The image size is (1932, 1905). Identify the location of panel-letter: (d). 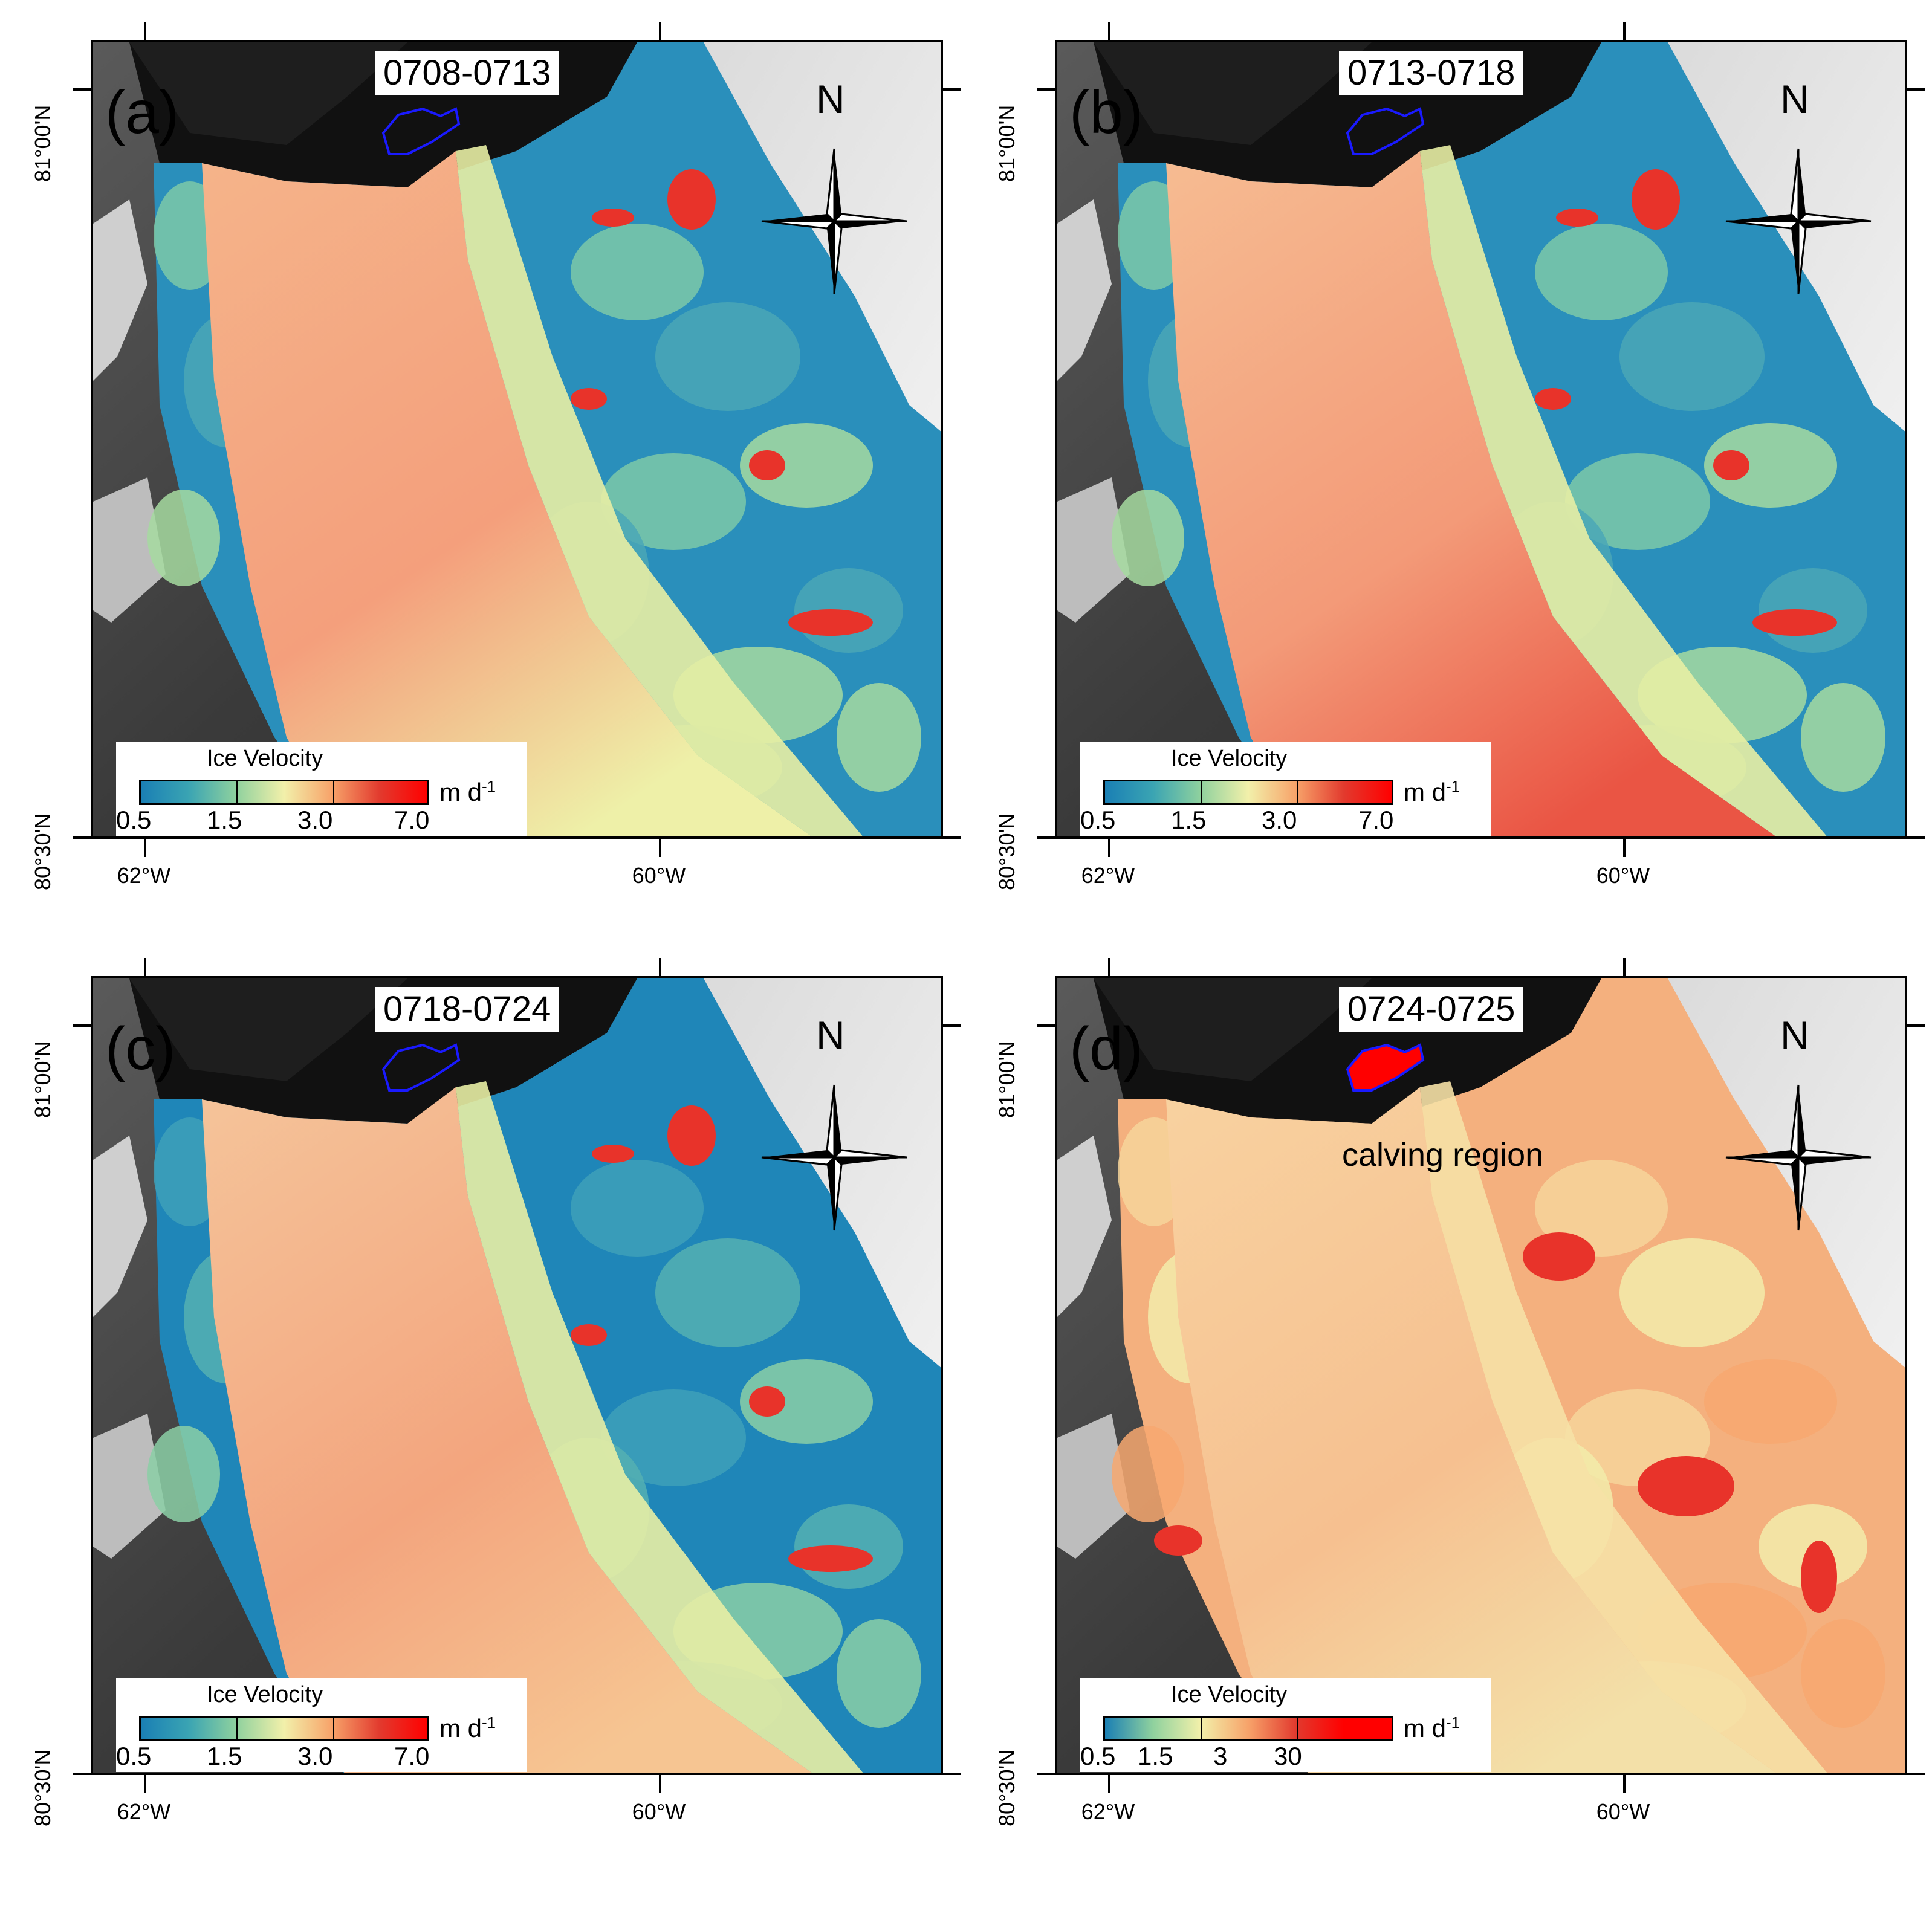
(1106, 1048).